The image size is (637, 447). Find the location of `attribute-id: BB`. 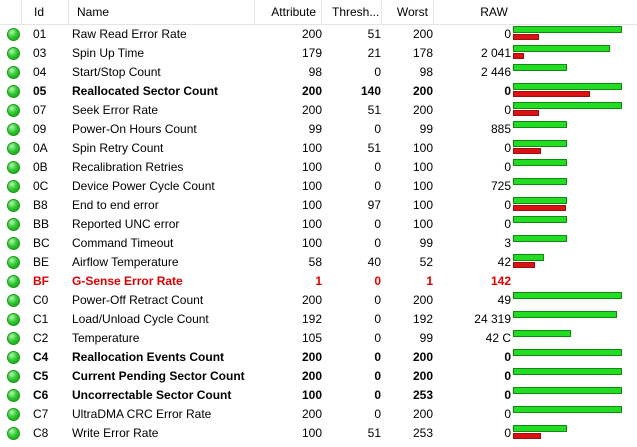

attribute-id: BB is located at coordinates (41, 224).